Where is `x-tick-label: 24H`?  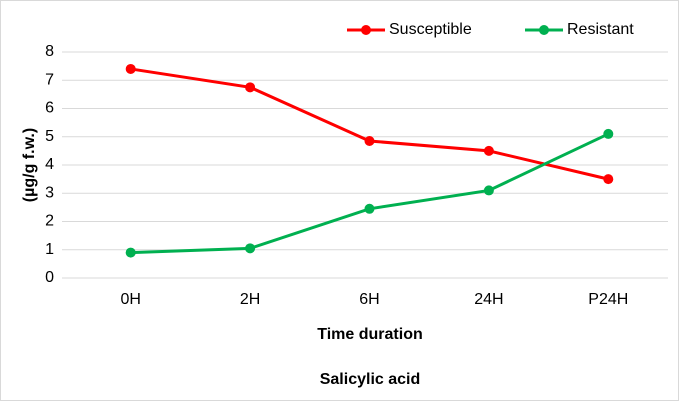 x-tick-label: 24H is located at coordinates (488, 299).